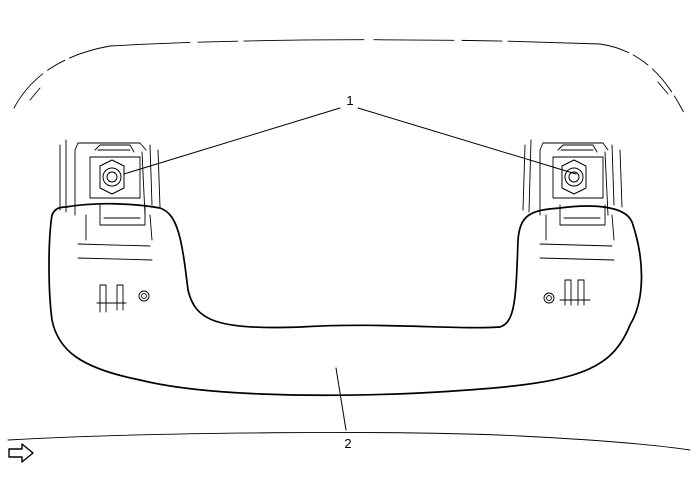 The width and height of the screenshot is (700, 477). Describe the element at coordinates (21, 453) in the screenshot. I see `forward-arrow-icon` at that location.